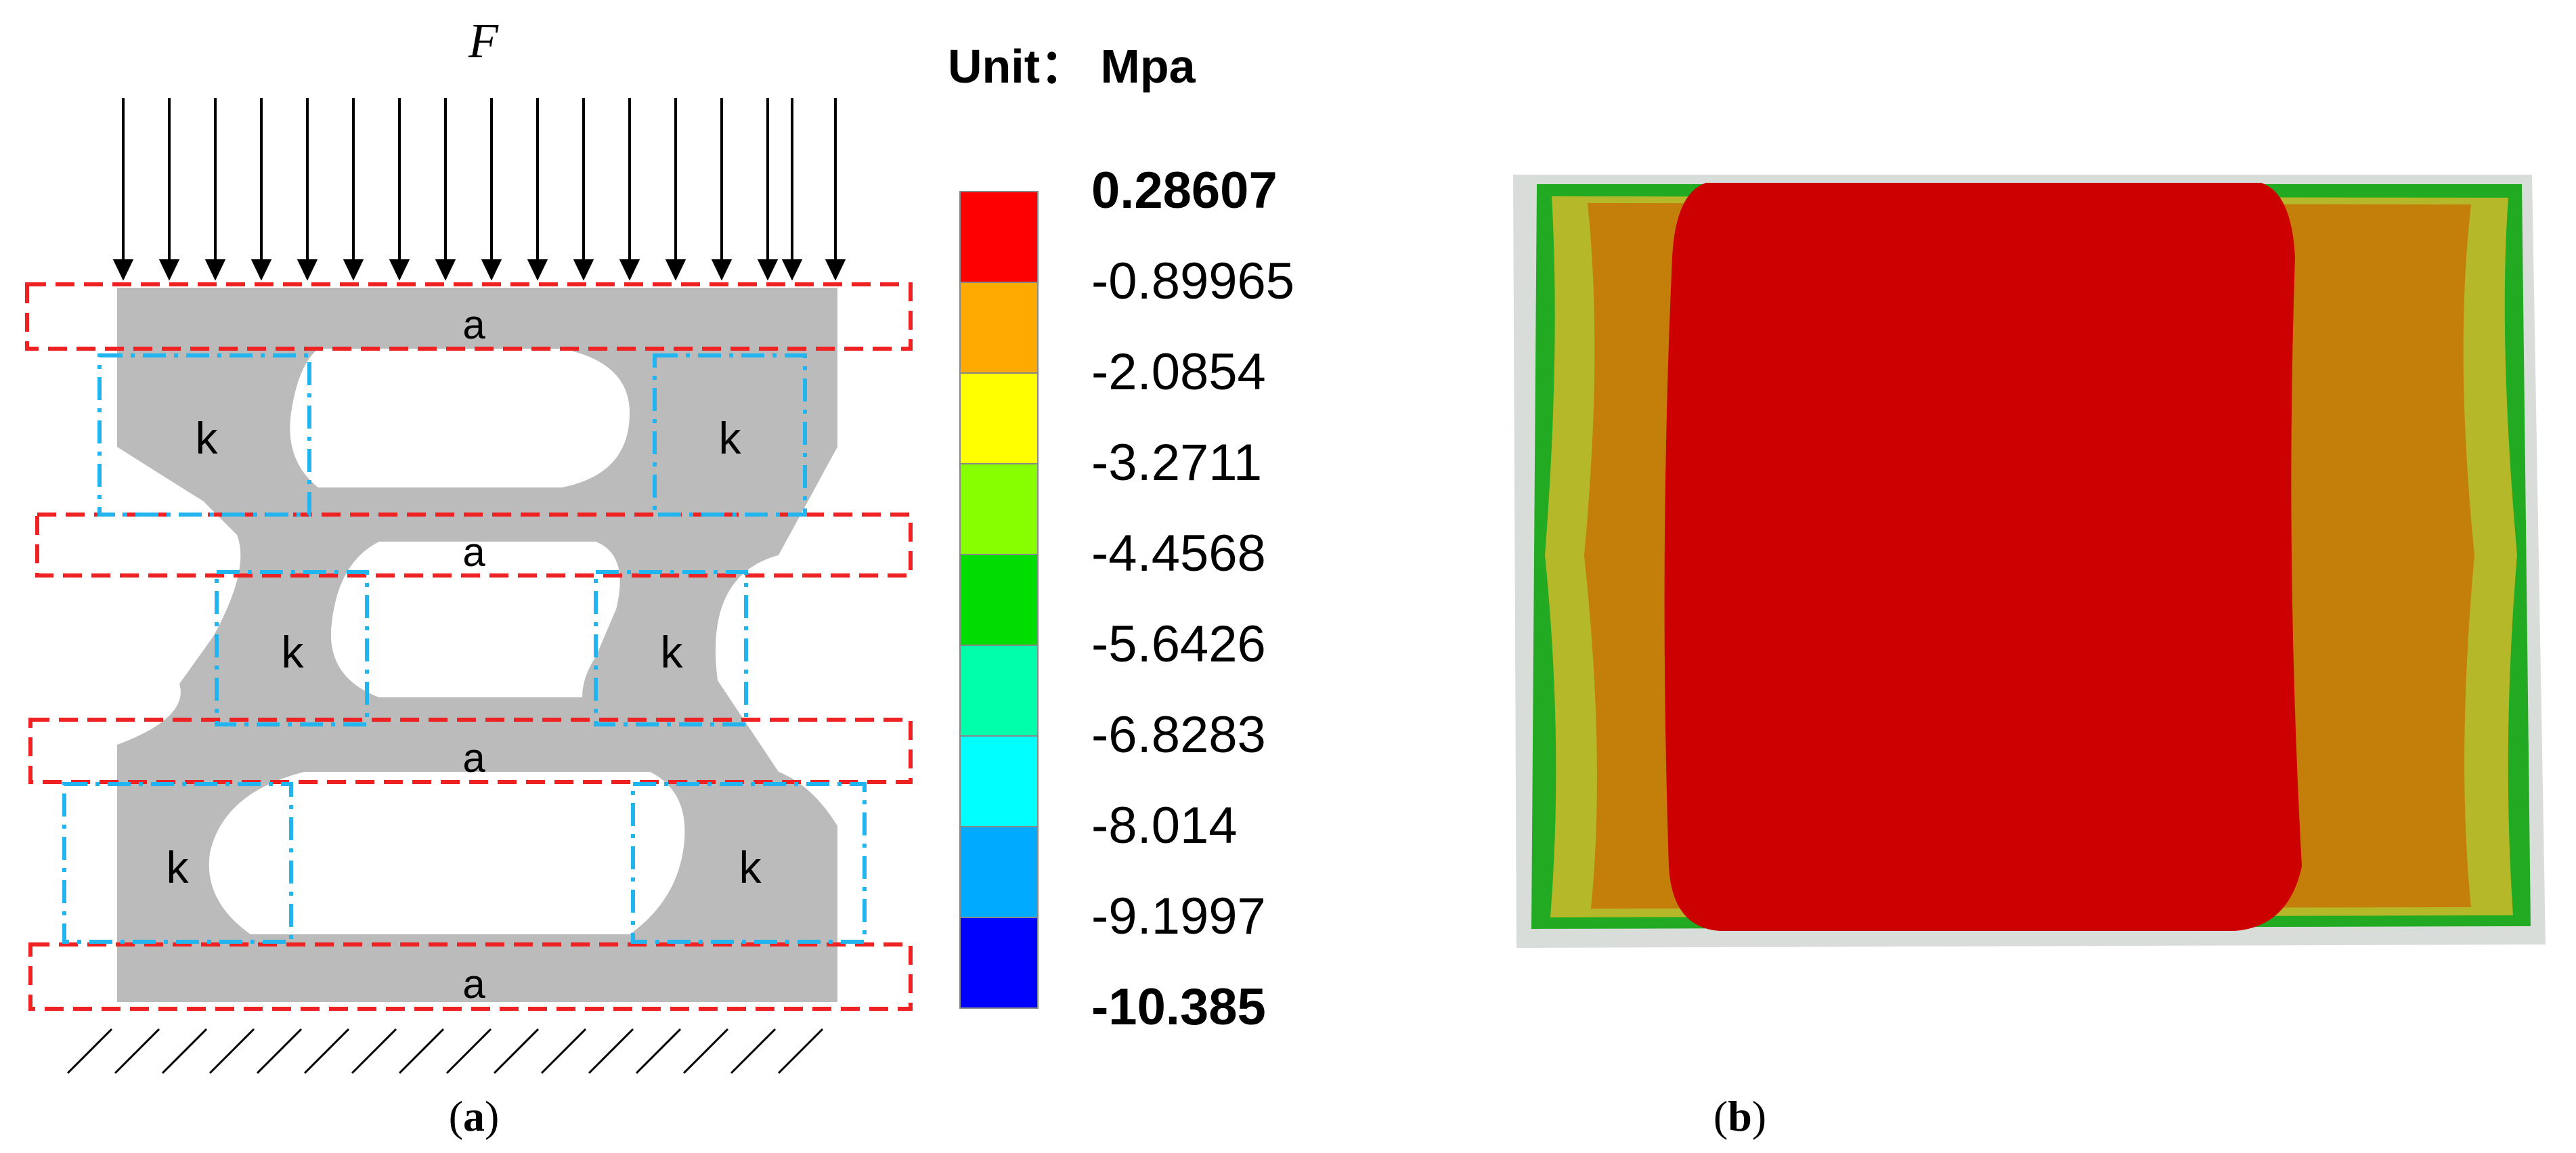 The image size is (2576, 1153). I want to click on legend-tick-label: 0.28607, so click(1184, 190).